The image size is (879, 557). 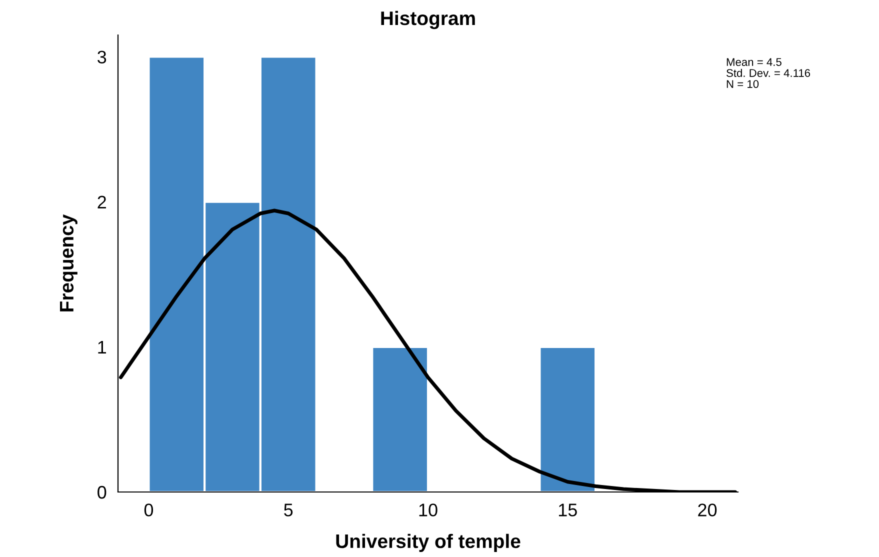 I want to click on x-tick-label: 0, so click(x=149, y=510).